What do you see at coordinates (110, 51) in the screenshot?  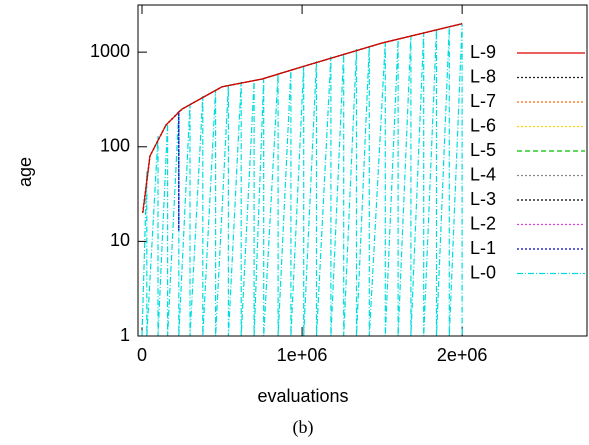 I see `y-tick-label: 1000` at bounding box center [110, 51].